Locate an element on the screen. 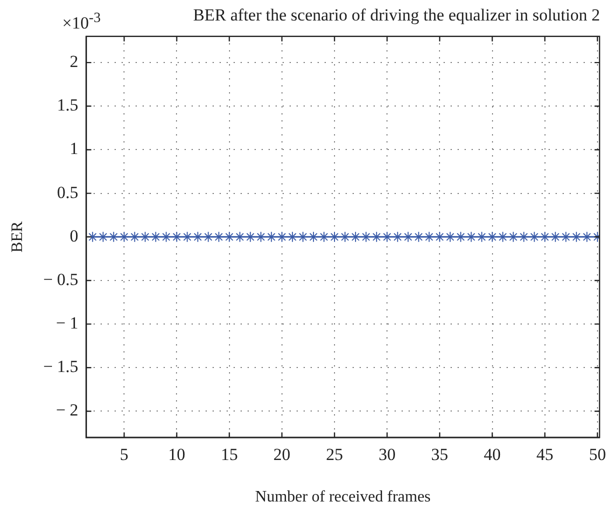  y-tick-label: − 1 is located at coordinates (67, 323).